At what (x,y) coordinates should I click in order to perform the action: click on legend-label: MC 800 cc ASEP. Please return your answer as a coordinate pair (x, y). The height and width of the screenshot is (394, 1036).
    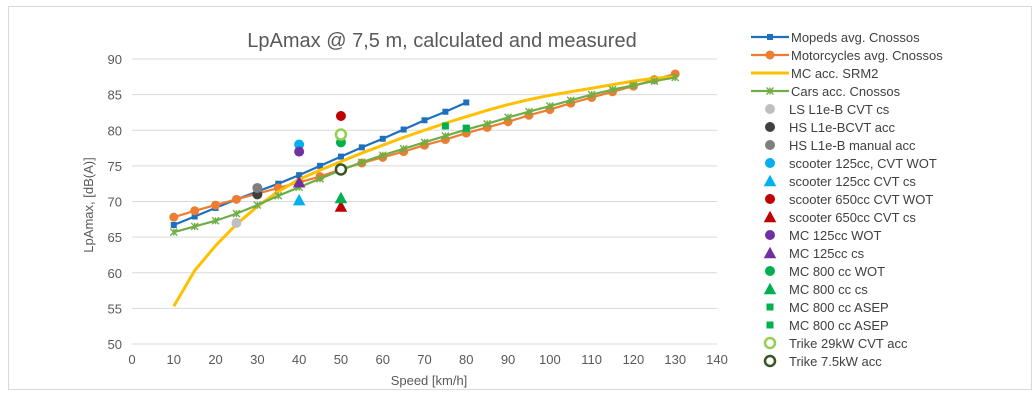
    Looking at the image, I should click on (839, 307).